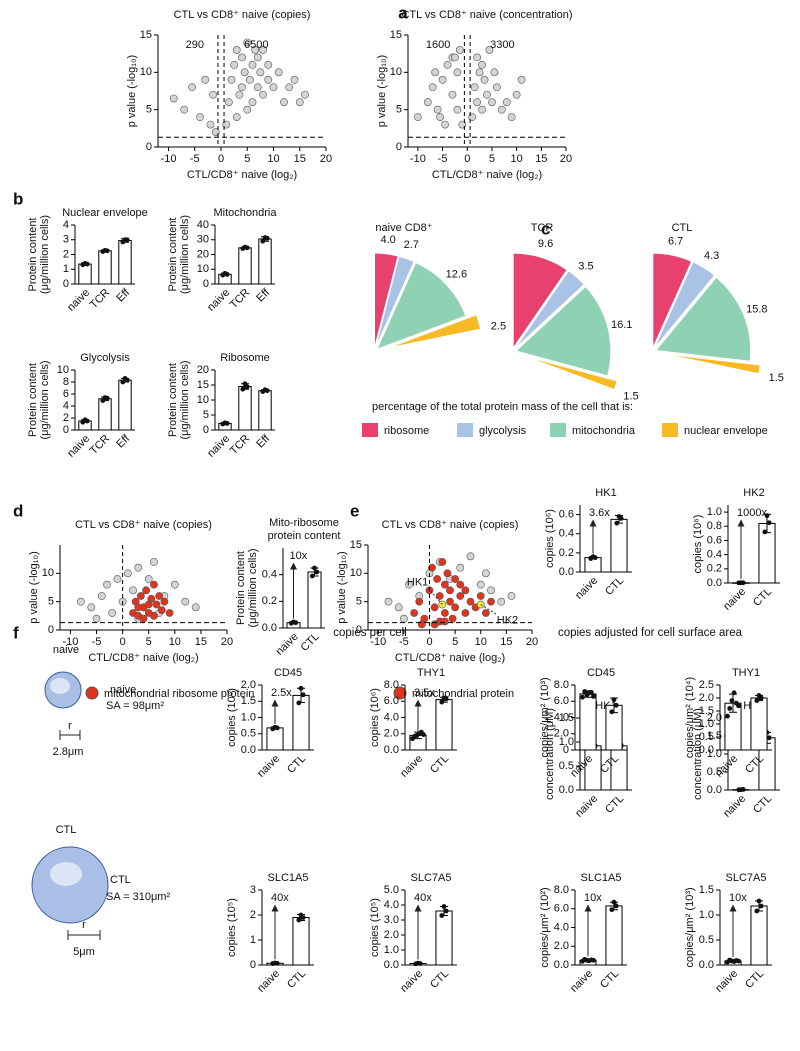  I want to click on x-tick-label: CTL, so click(439, 764).